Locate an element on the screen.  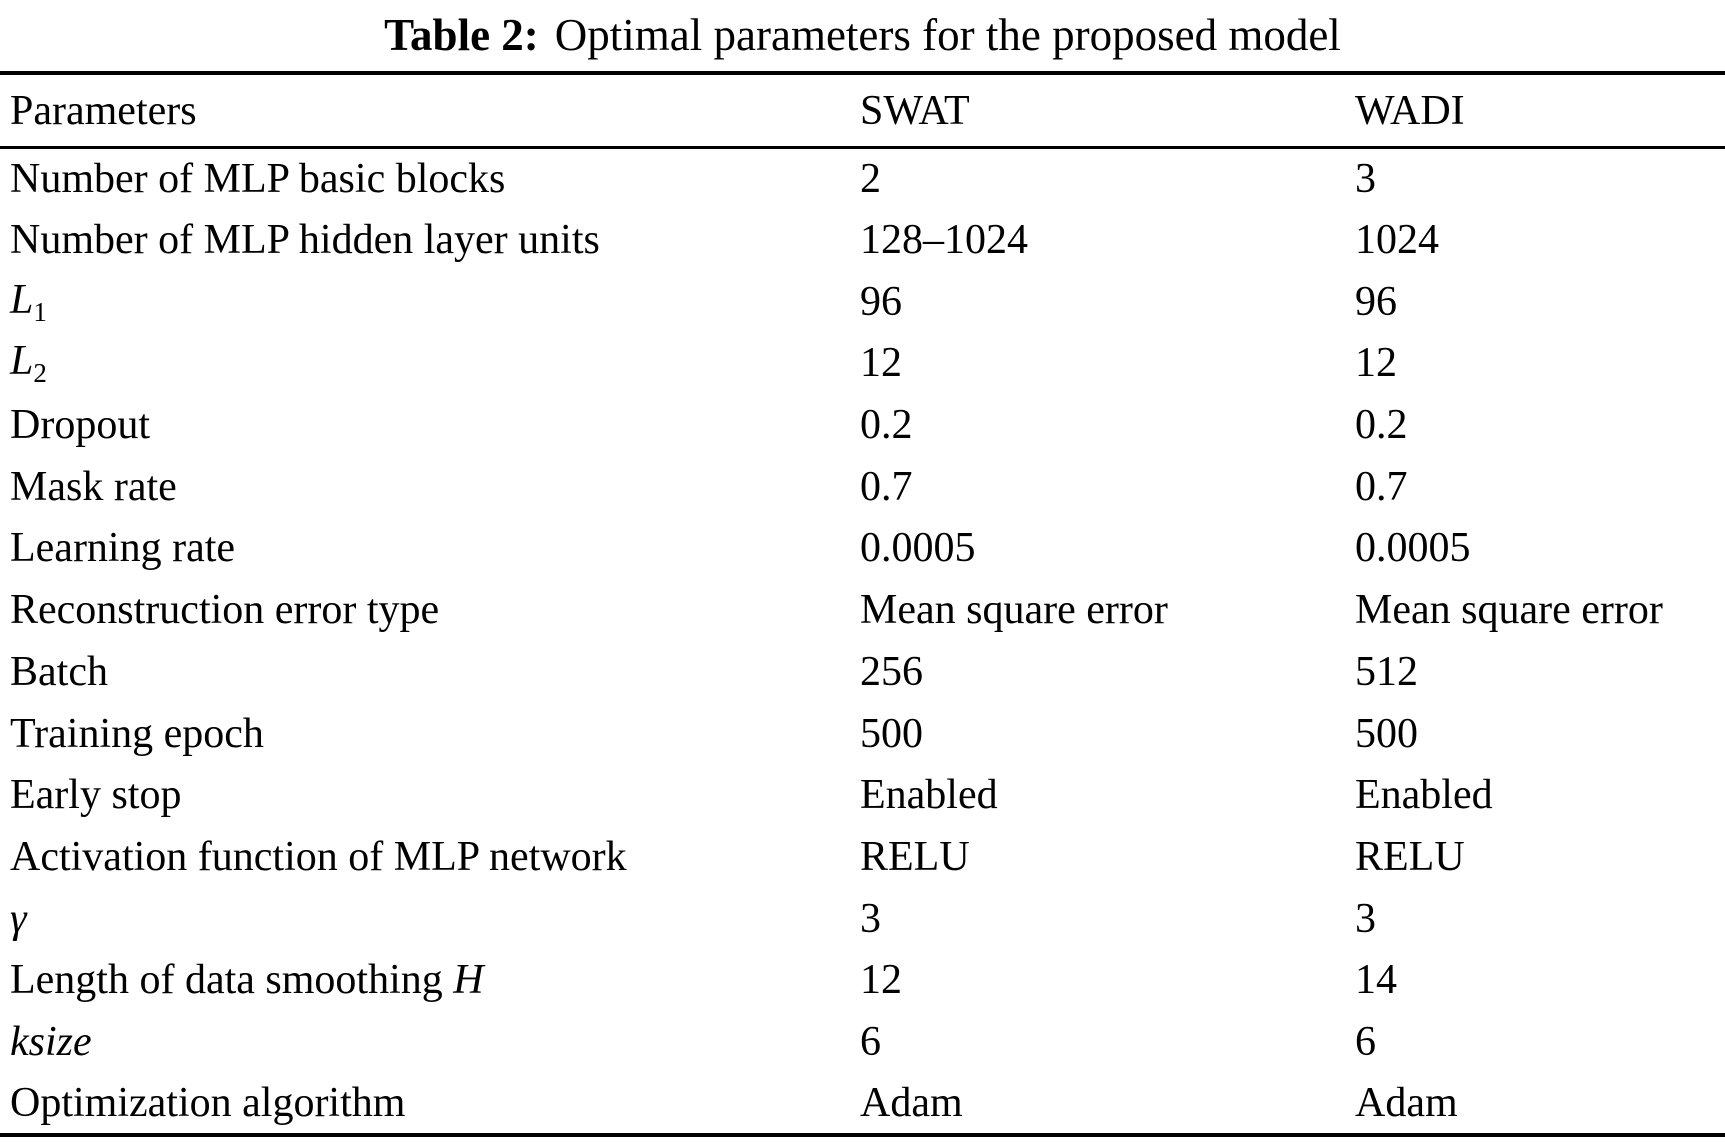
table-header: Parameters SWAT WADI is located at coordinates (862, 111).